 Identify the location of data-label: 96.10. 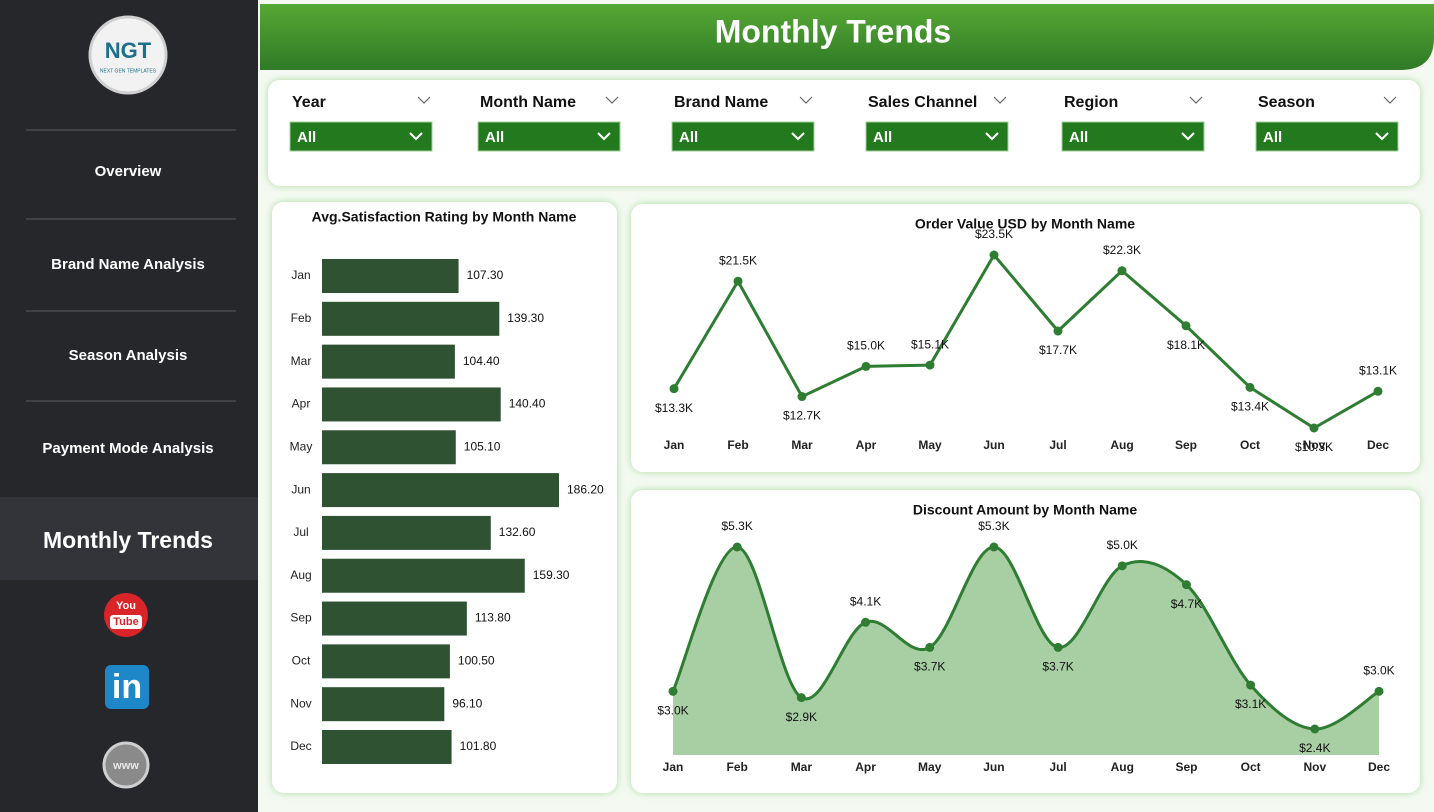
(467, 703).